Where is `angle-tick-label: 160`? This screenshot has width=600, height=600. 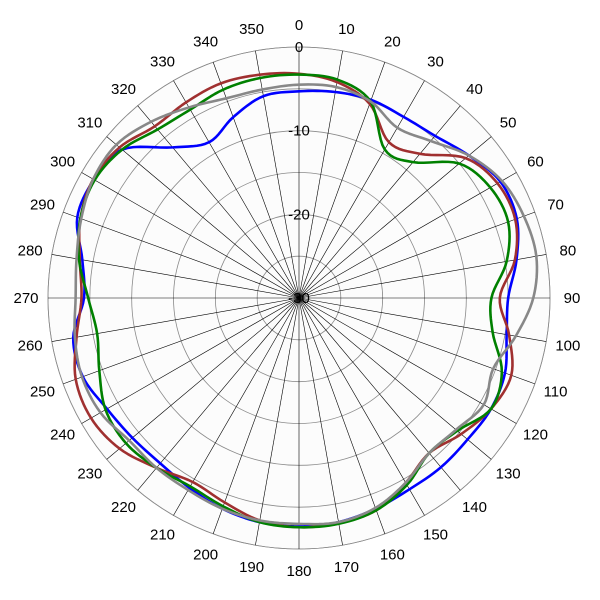
angle-tick-label: 160 is located at coordinates (392, 555).